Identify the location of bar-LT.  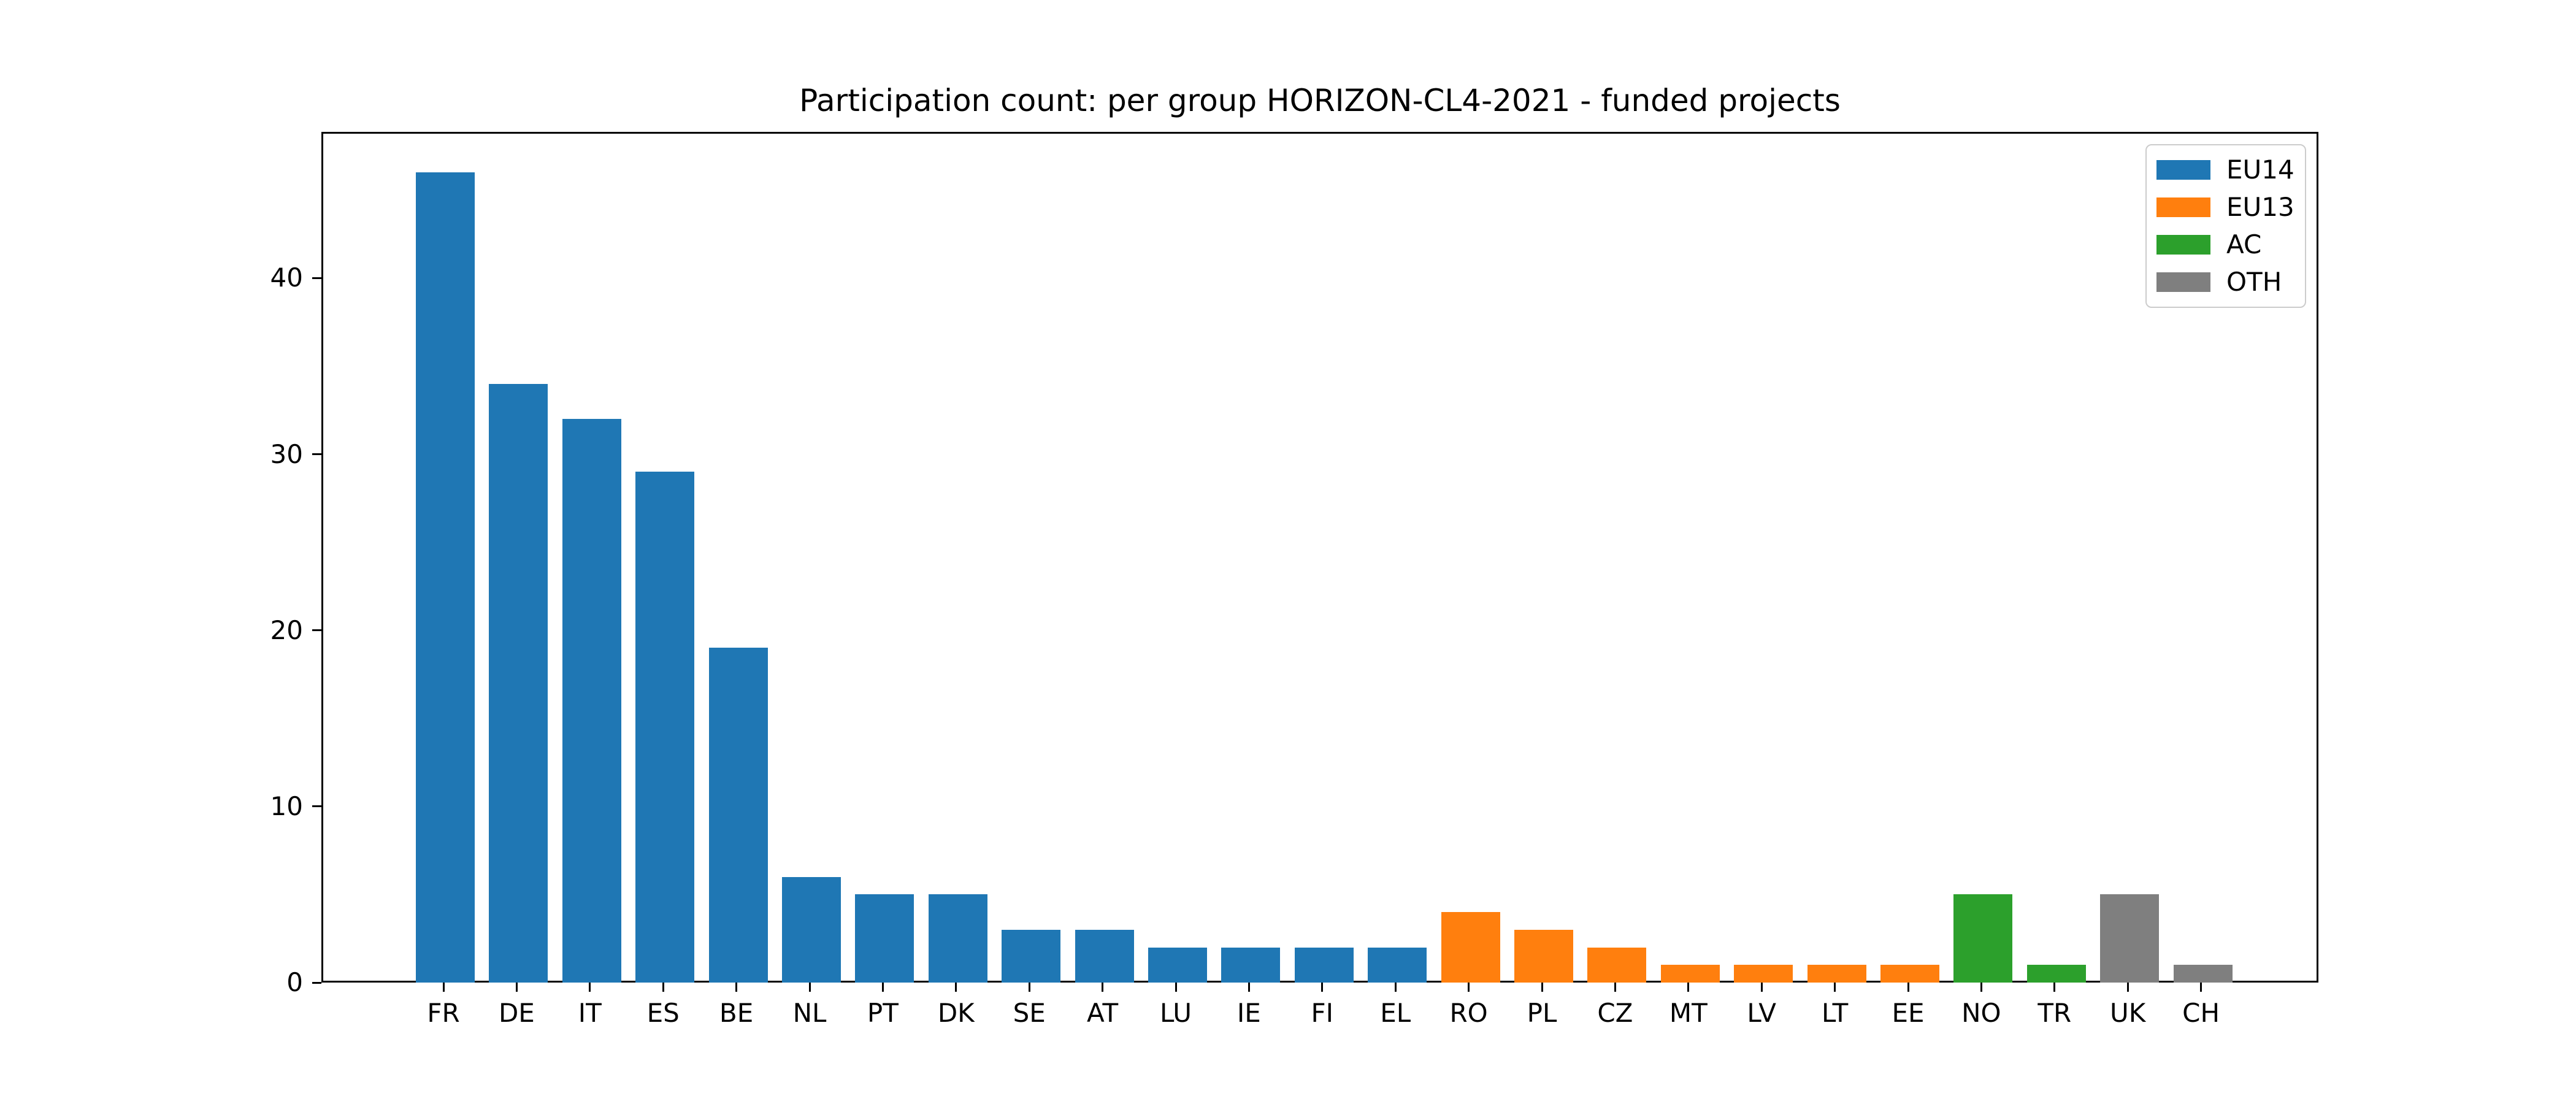
(1836, 974).